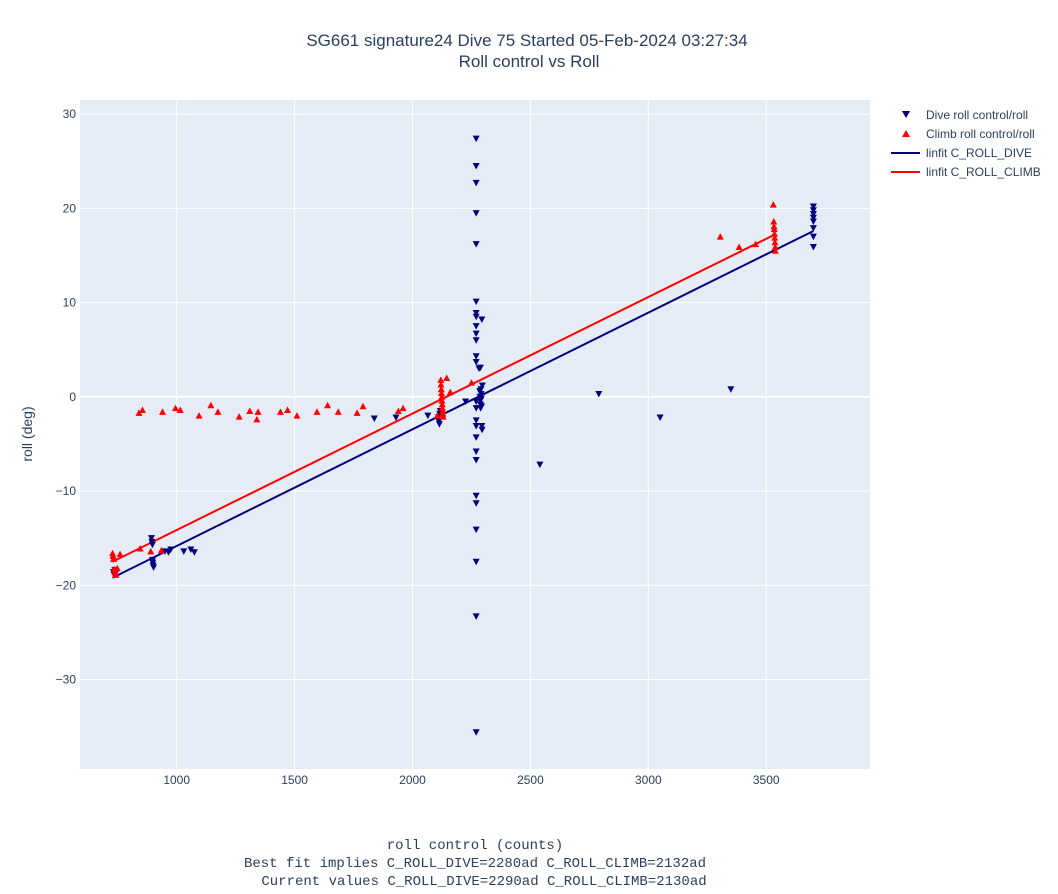  I want to click on legend-item-dive-fit: linfit C_ROLL_DIVE, so click(961, 153).